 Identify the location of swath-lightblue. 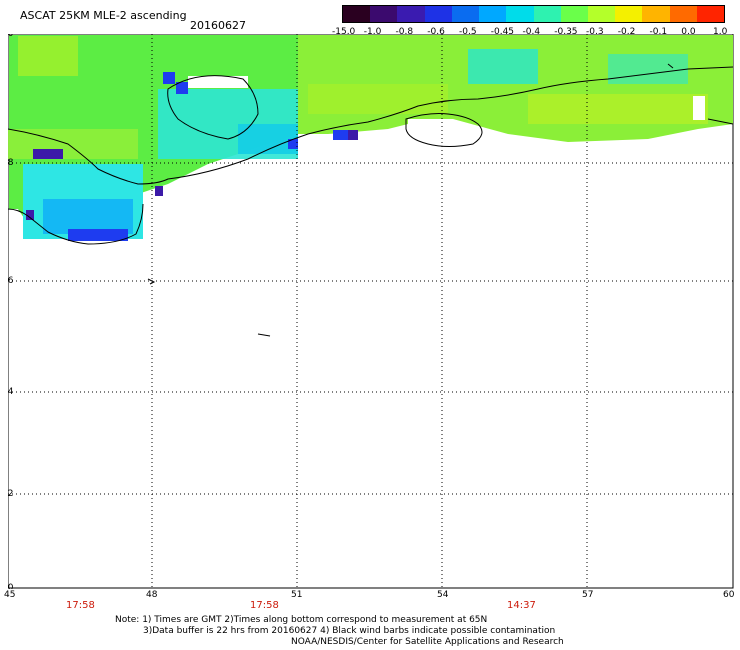
(88, 216).